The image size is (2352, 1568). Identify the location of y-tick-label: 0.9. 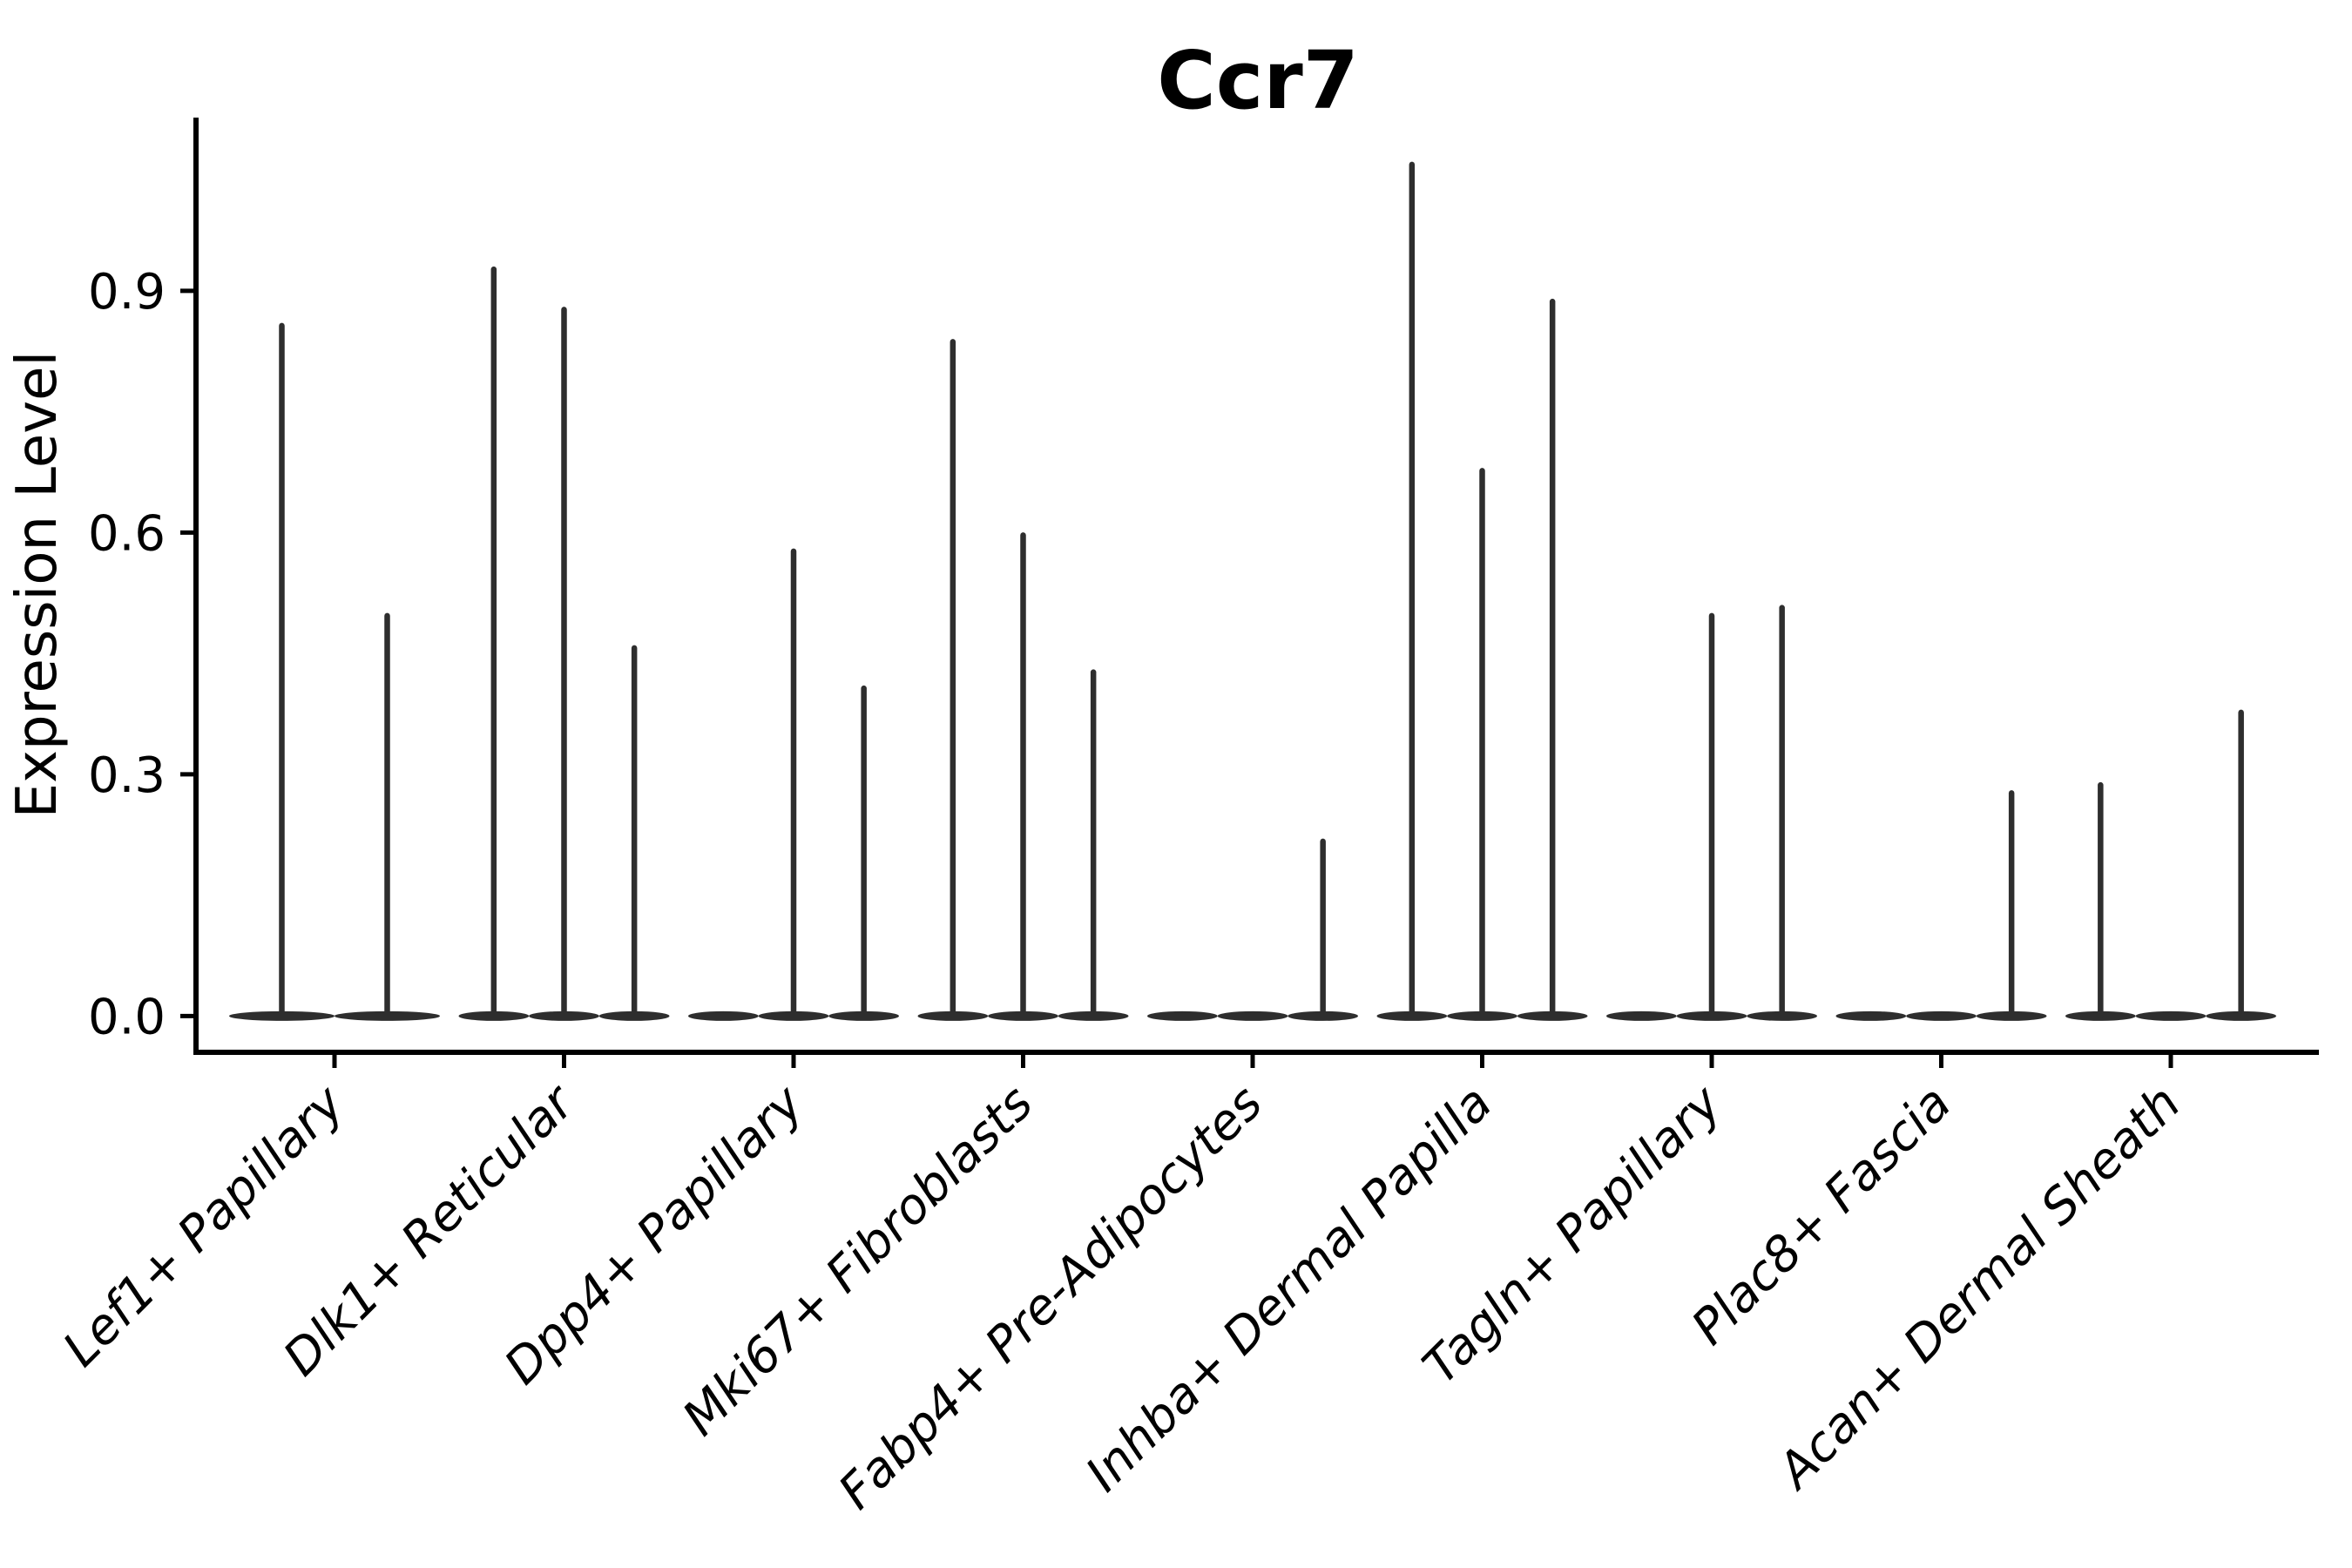
(127, 292).